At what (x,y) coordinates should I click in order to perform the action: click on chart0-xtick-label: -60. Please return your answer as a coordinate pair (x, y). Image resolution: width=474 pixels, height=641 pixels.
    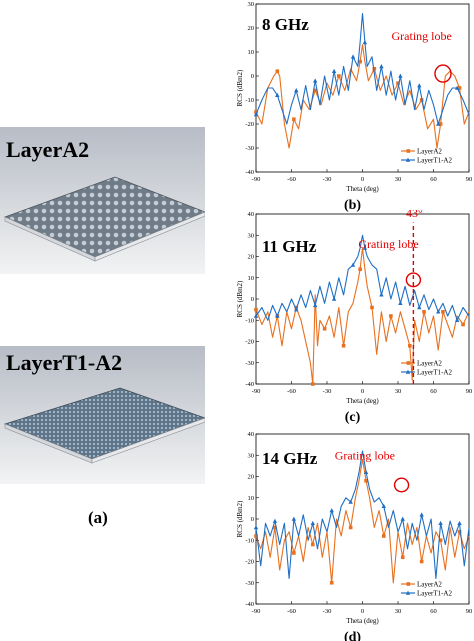
    Looking at the image, I should click on (291, 179).